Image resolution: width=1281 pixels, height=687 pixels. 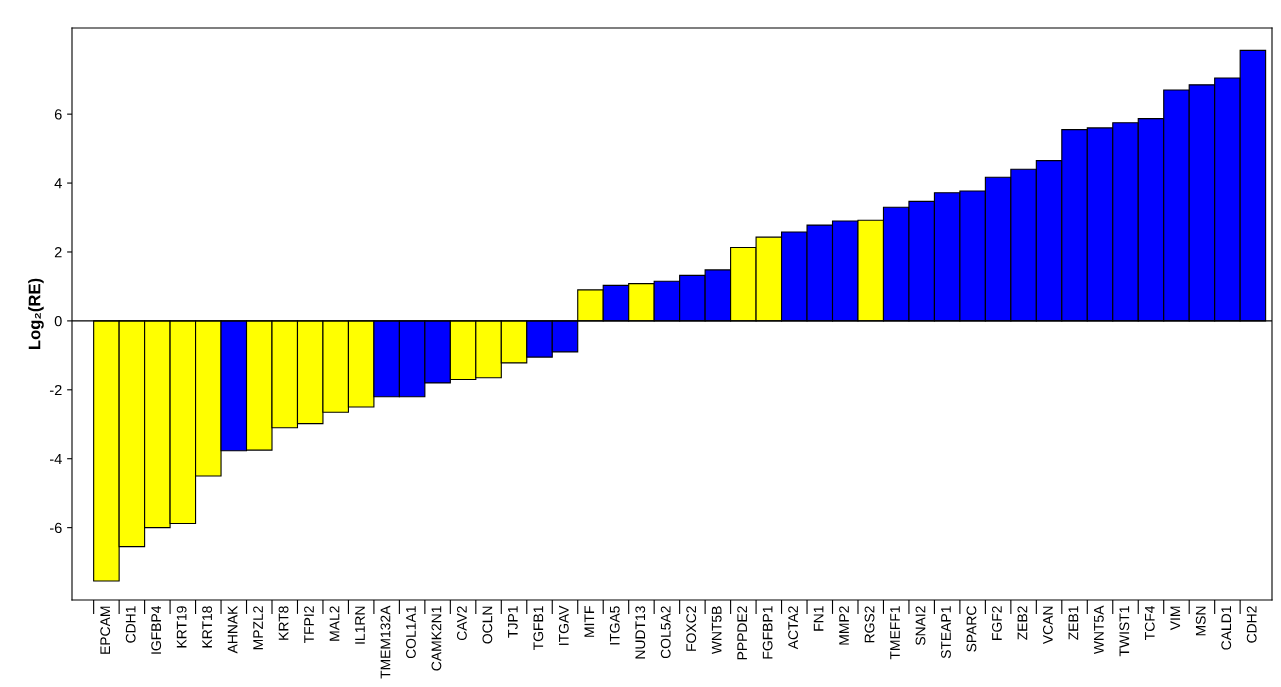 I want to click on x-tick-label: ITGA5, so click(x=614, y=625).